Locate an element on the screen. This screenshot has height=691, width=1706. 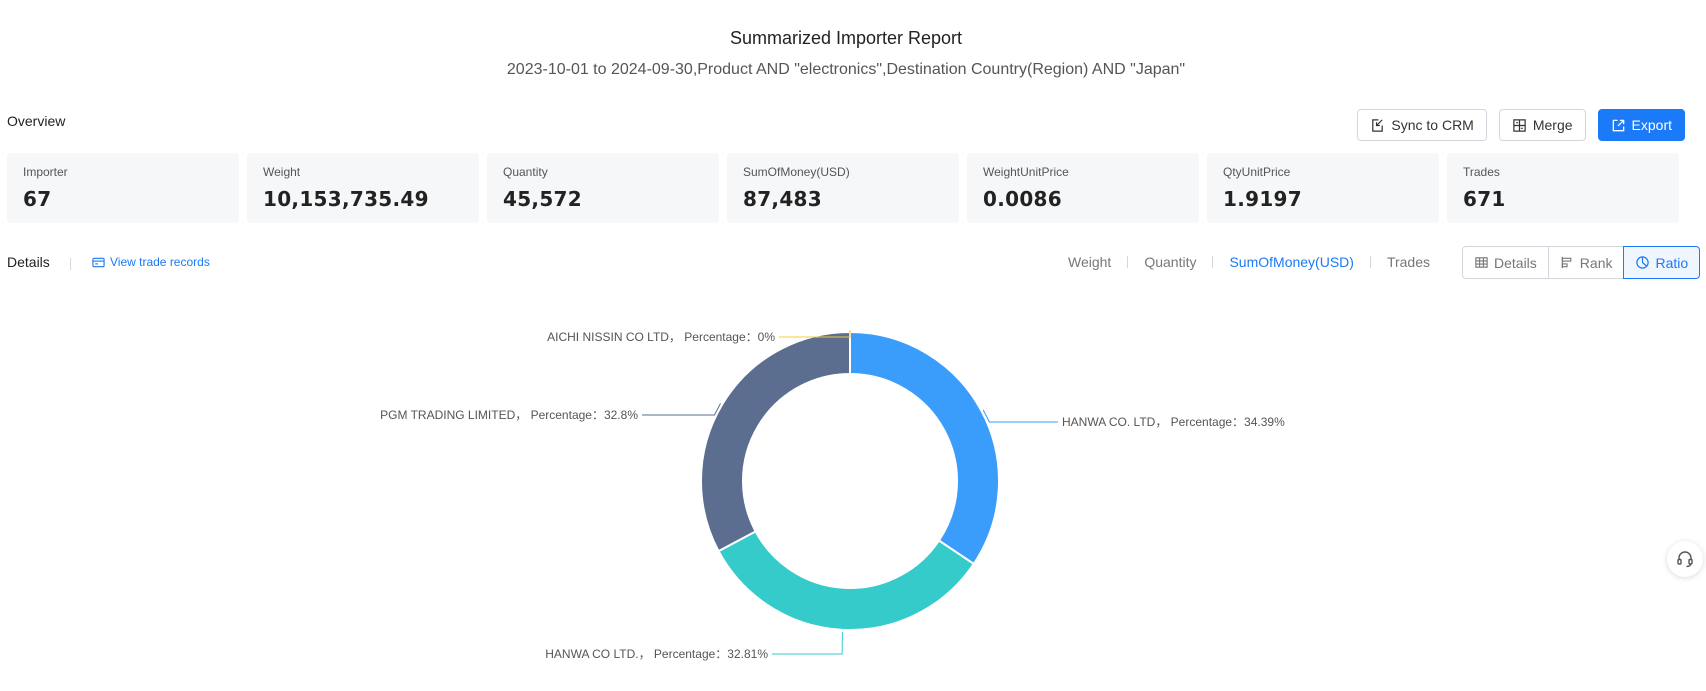
view-tab-ratio: Ratio is located at coordinates (1662, 262).